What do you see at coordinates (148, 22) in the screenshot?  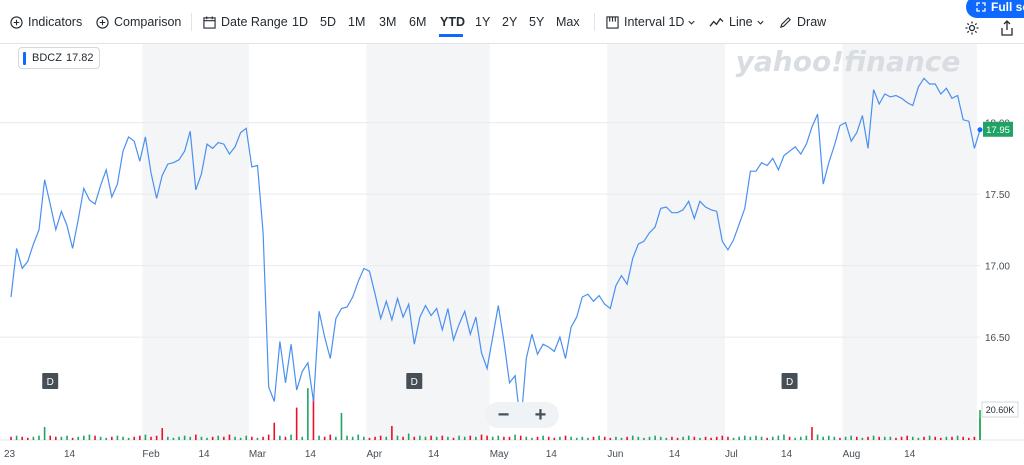 I see `comparison-label: Comparison` at bounding box center [148, 22].